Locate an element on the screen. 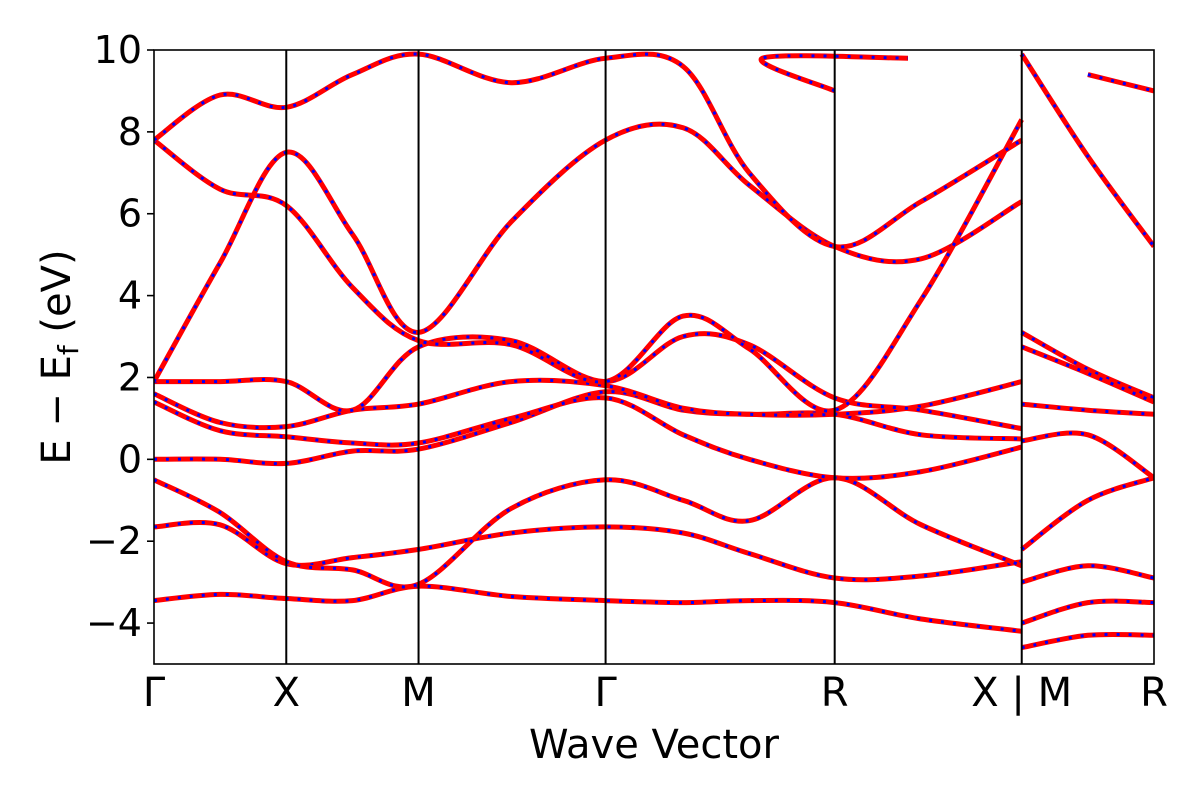  y-axis-ticks: −4 −2 0 2 4 6 8 10 is located at coordinates (120, 336).